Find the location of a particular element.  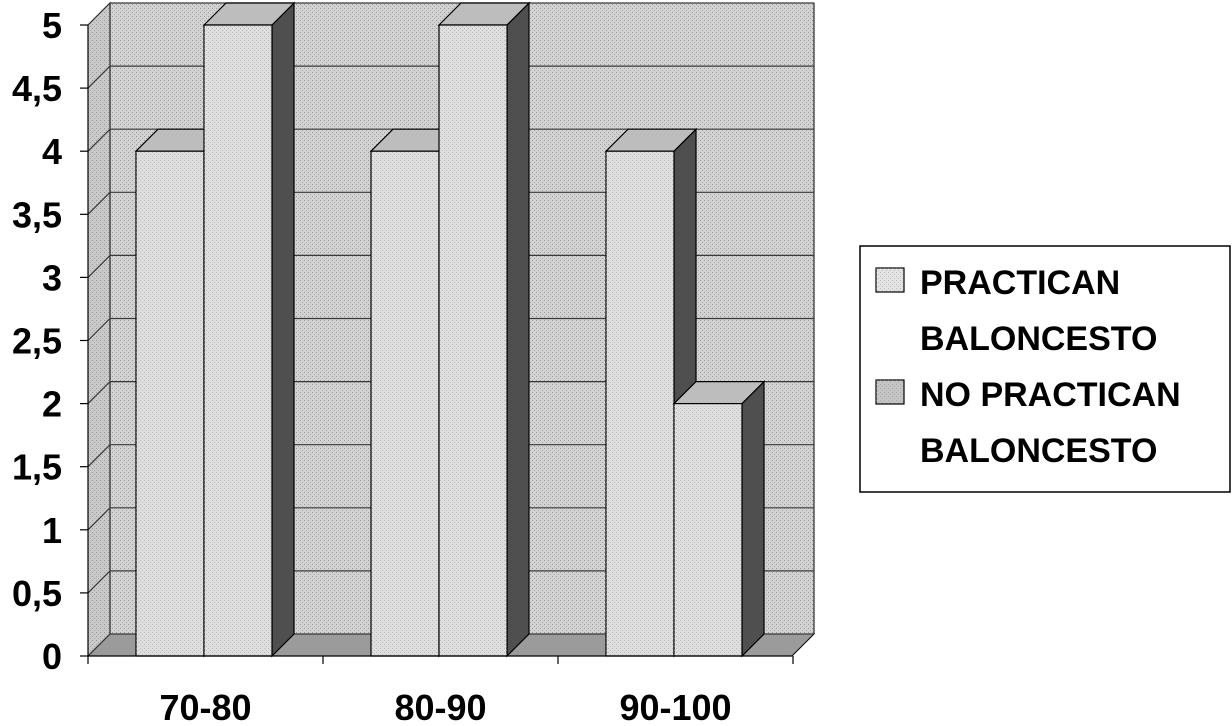

legend-box is located at coordinates (1045, 369).